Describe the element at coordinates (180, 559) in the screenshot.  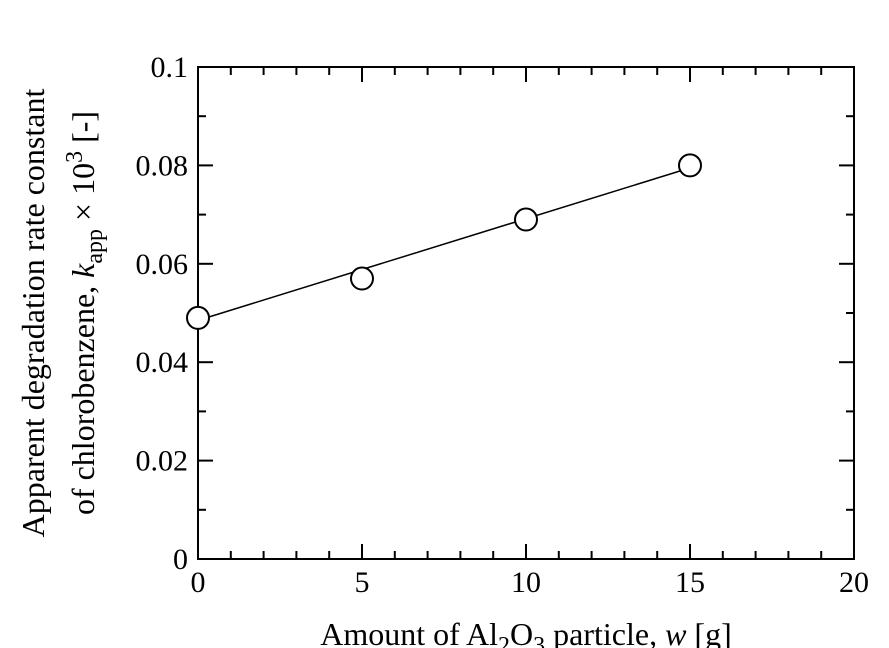
I see `y-tick-label: 0` at that location.